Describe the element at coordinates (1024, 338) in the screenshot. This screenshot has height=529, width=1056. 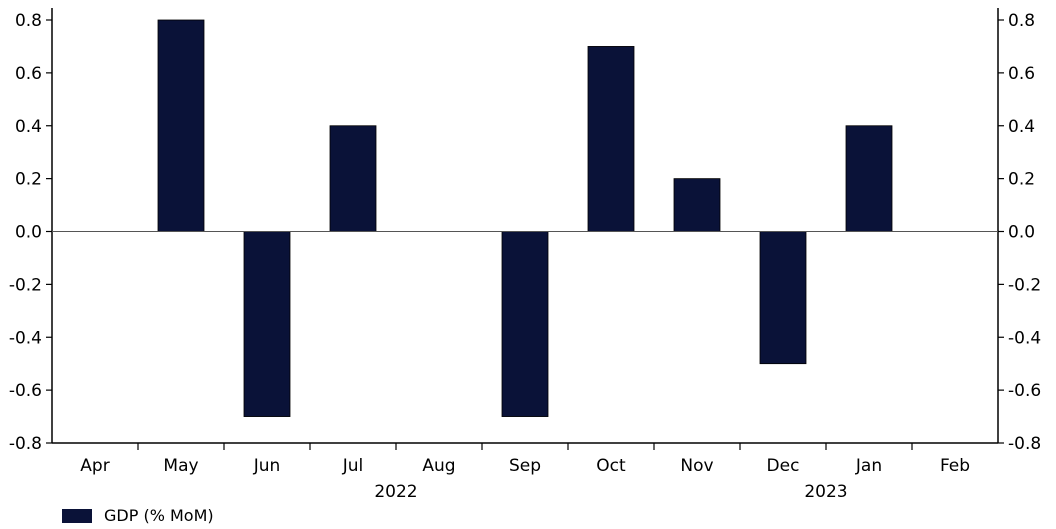
I see `right-y-tick-label: -0.4` at that location.